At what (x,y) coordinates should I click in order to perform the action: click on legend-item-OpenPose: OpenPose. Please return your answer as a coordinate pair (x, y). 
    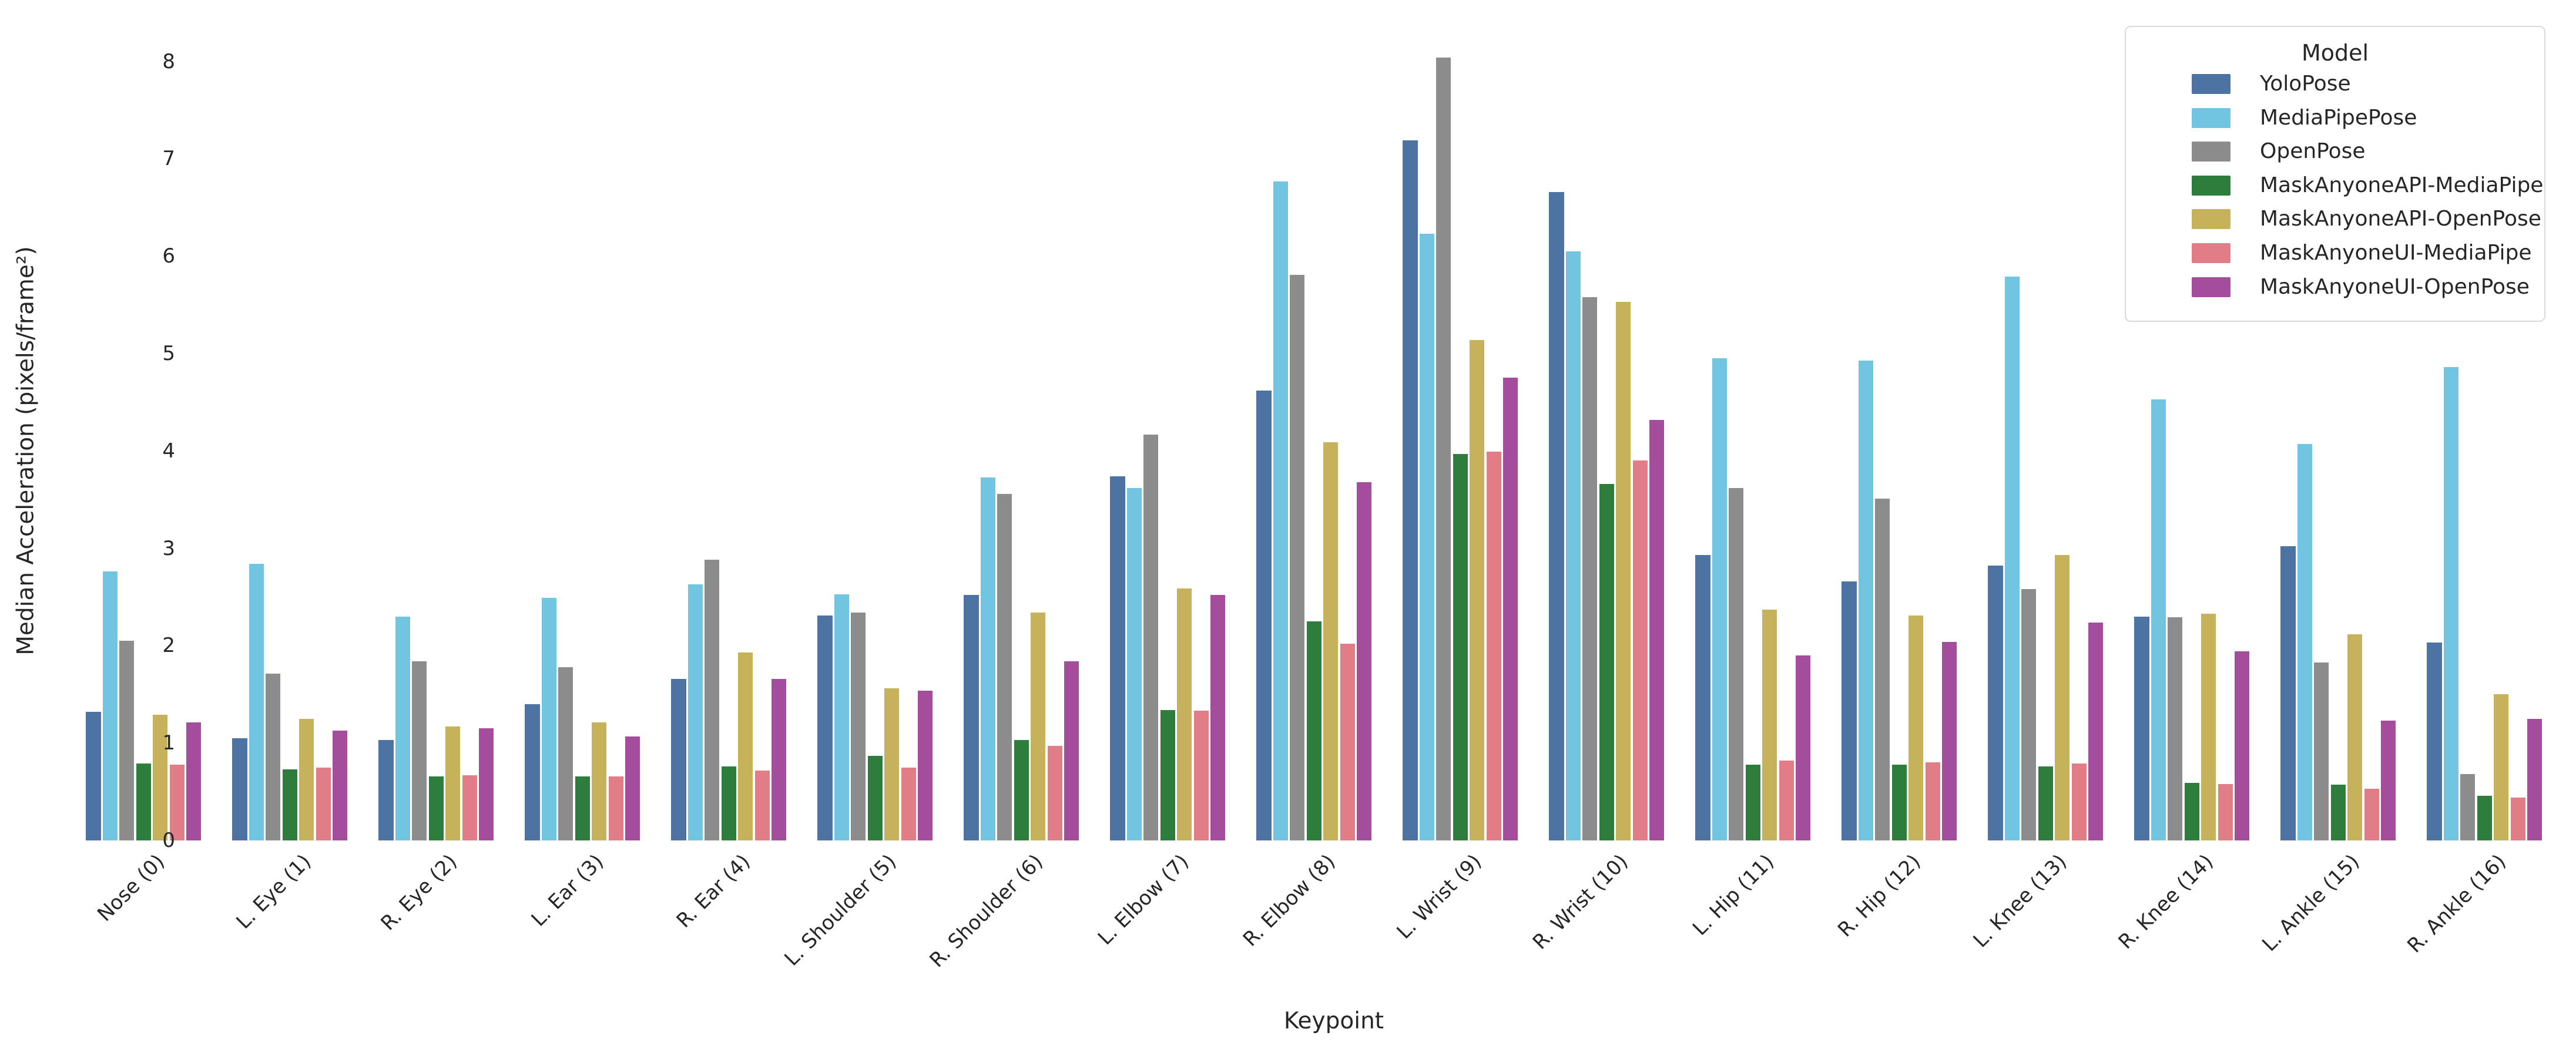
    Looking at the image, I should click on (2335, 151).